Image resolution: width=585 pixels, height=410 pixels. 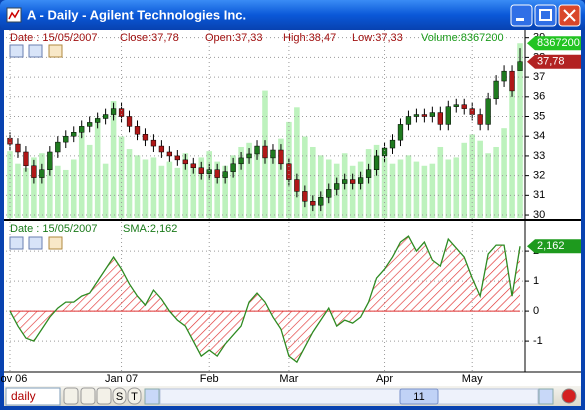 I want to click on s-button, so click(x=119, y=396).